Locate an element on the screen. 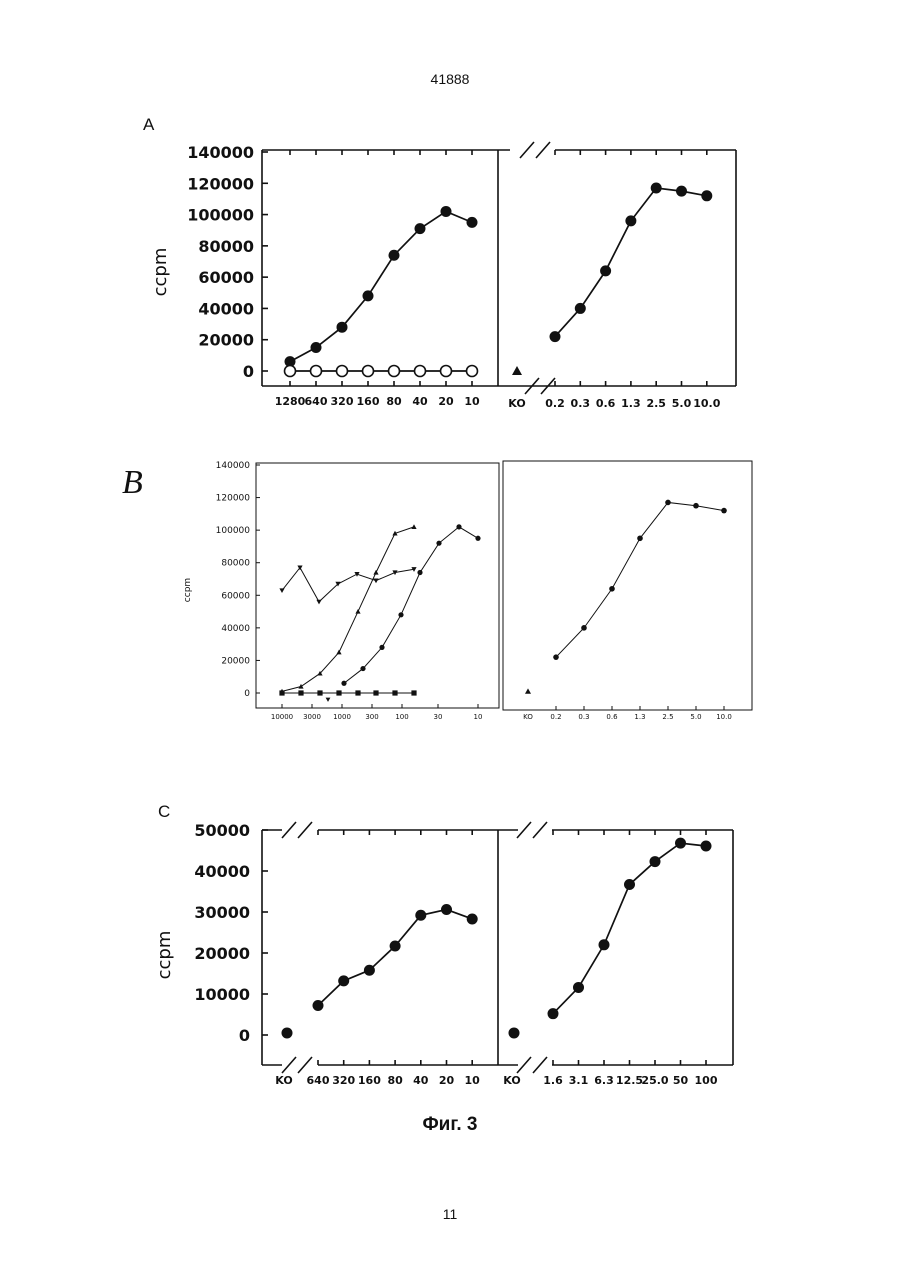 This screenshot has height=1274, width=900. x-tick-label: 80 is located at coordinates (395, 1080).